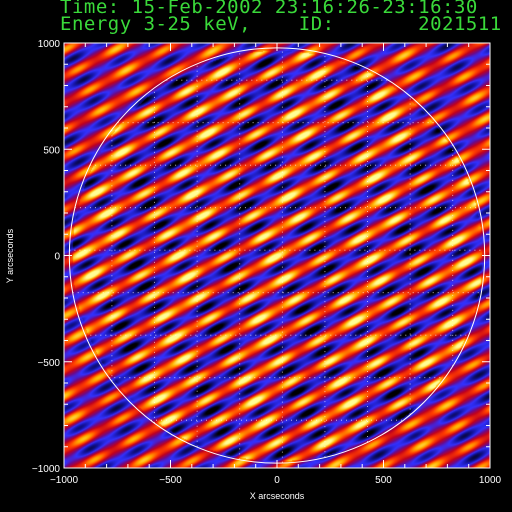 The width and height of the screenshot is (512, 512). I want to click on y-tick-label: 0, so click(57, 257).